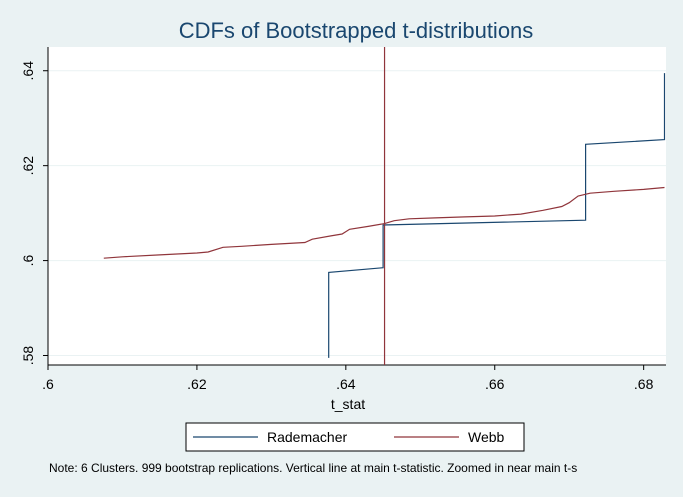 The height and width of the screenshot is (497, 683). I want to click on x-tick-label-1: .62, so click(197, 384).